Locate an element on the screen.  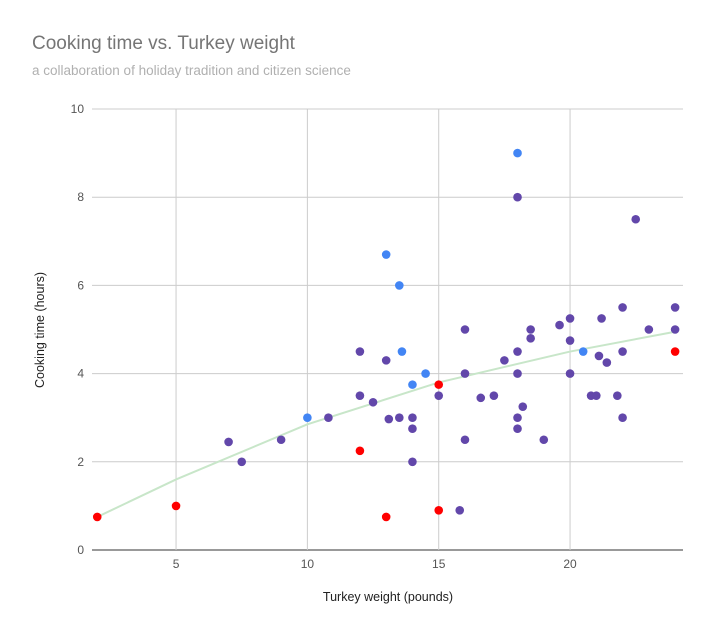
y-tick-label: 0 is located at coordinates (80, 550).